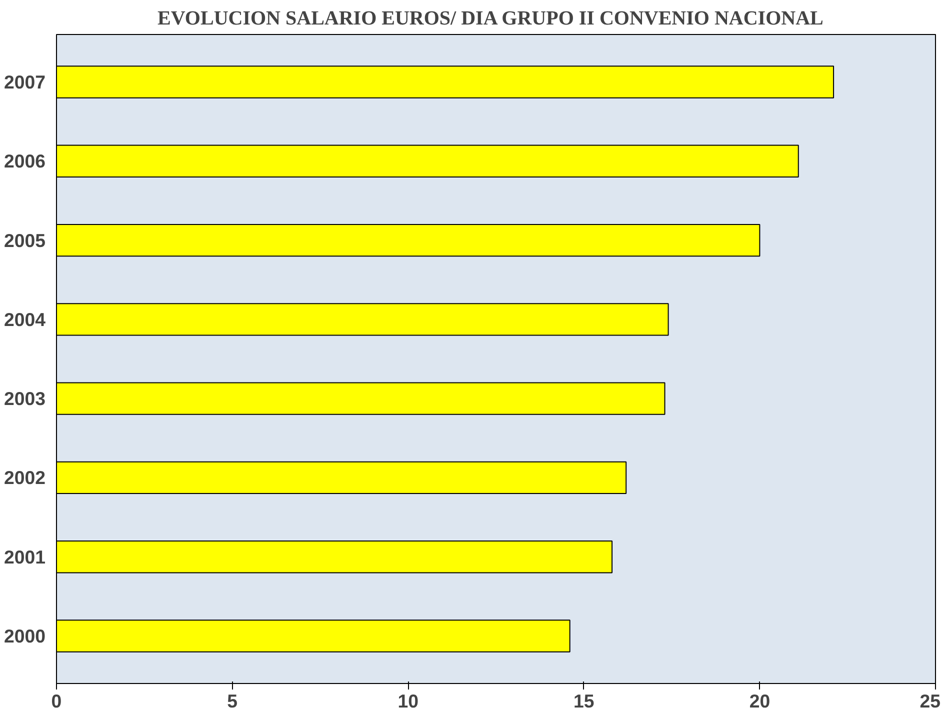 The height and width of the screenshot is (719, 950). What do you see at coordinates (25, 81) in the screenshot?
I see `y-tick-label: 2007` at bounding box center [25, 81].